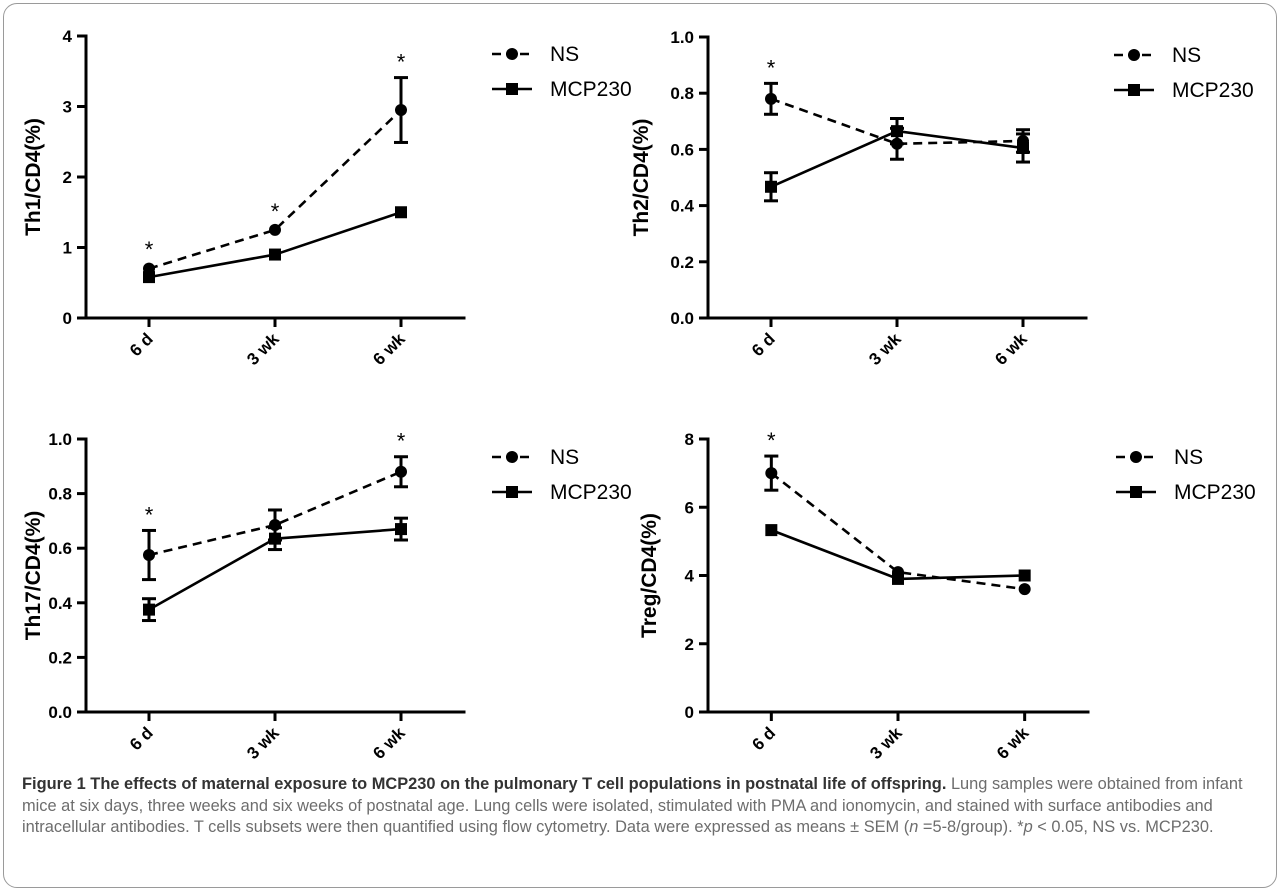 The width and height of the screenshot is (1282, 893). What do you see at coordinates (971, 827) in the screenshot?
I see `caption-body-2: =5-8/group). *` at bounding box center [971, 827].